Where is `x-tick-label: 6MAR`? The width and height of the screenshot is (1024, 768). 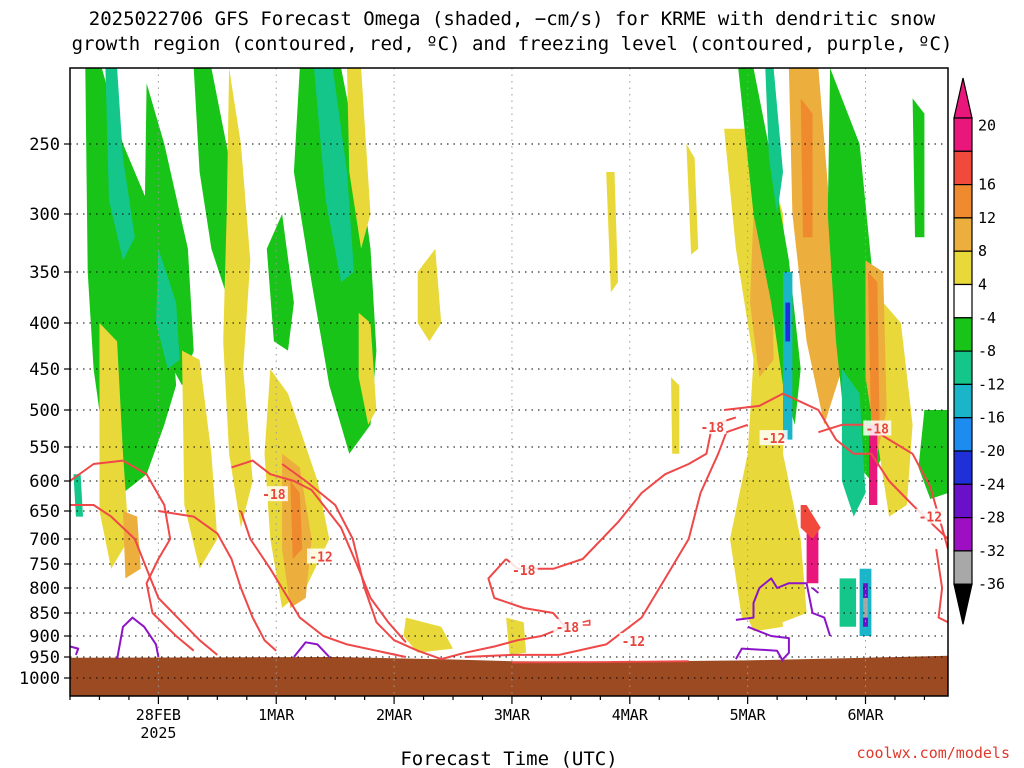
x-tick-label: 6MAR is located at coordinates (865, 715).